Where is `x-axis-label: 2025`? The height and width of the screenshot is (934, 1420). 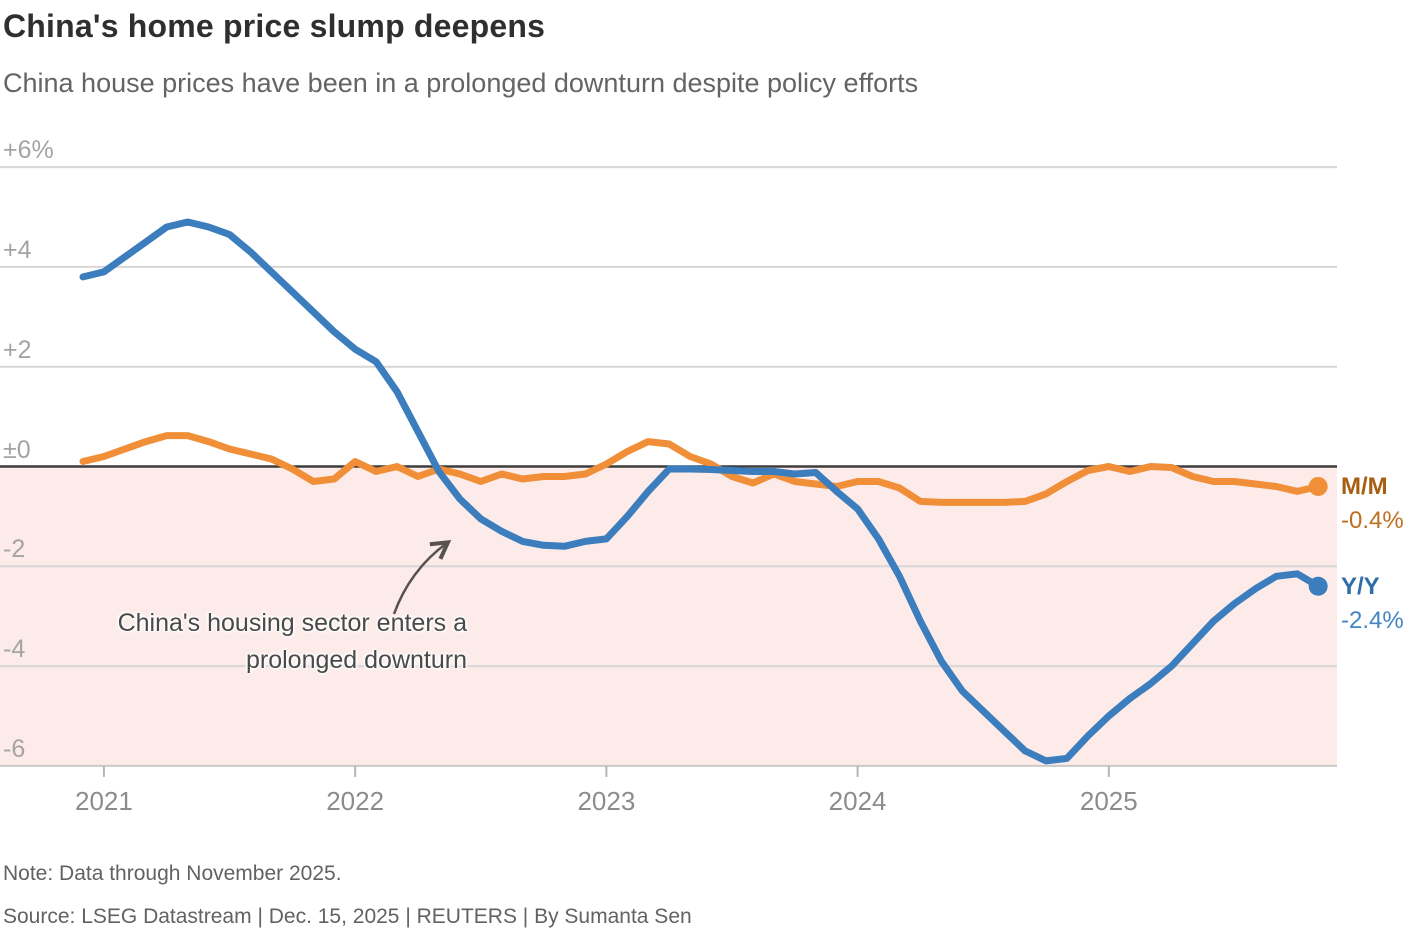
x-axis-label: 2025 is located at coordinates (1108, 801).